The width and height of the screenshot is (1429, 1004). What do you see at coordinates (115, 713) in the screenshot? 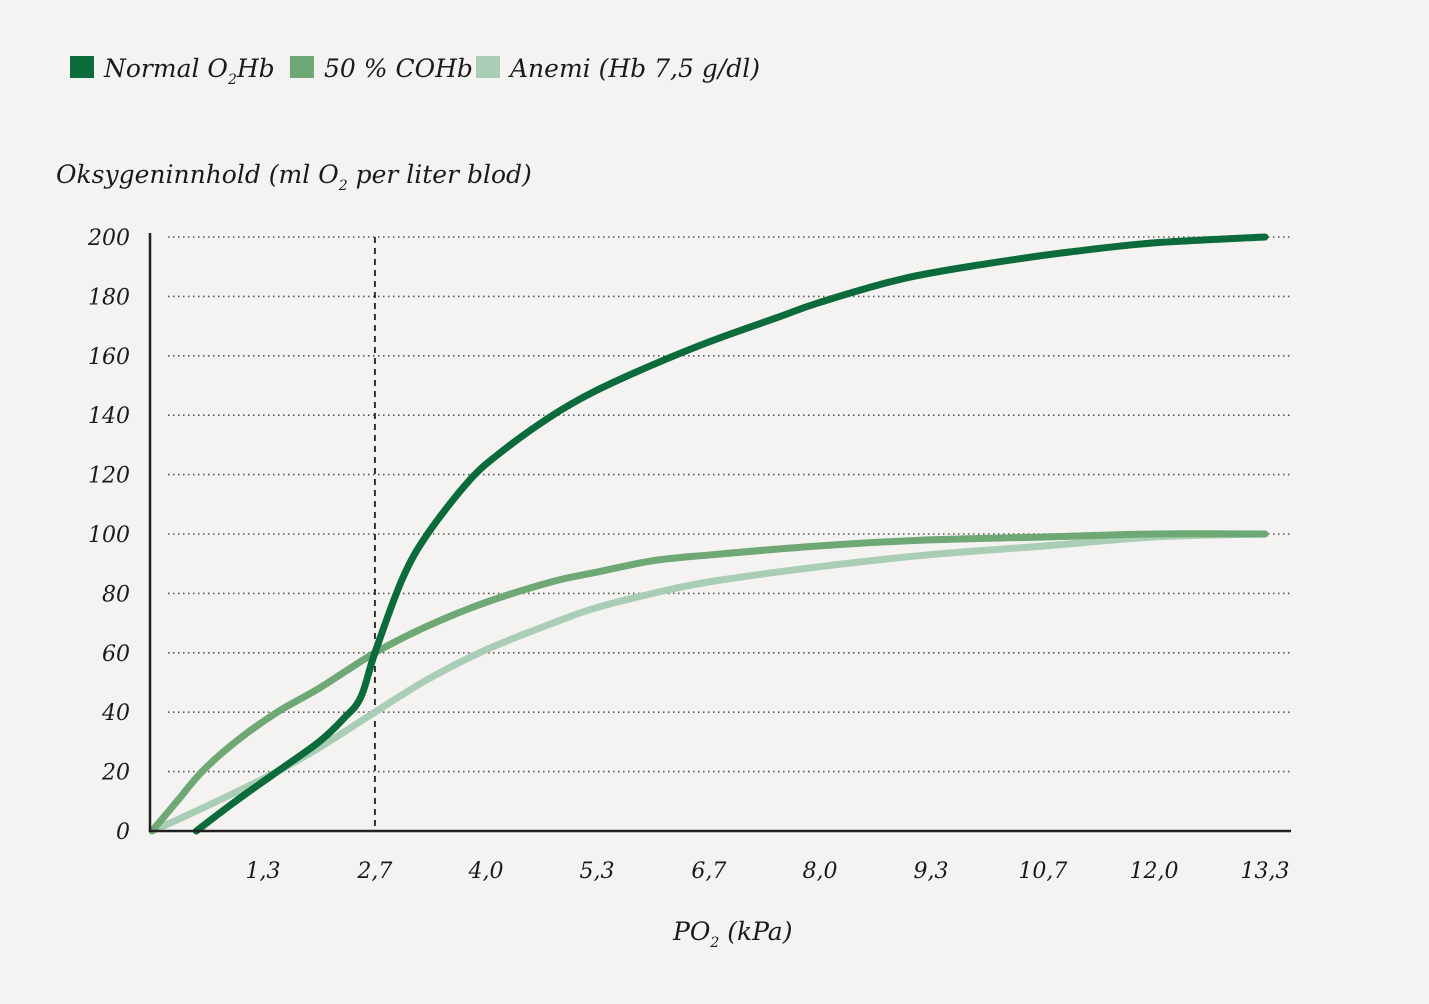
I see `y-tick-label-40: 40` at bounding box center [115, 713].